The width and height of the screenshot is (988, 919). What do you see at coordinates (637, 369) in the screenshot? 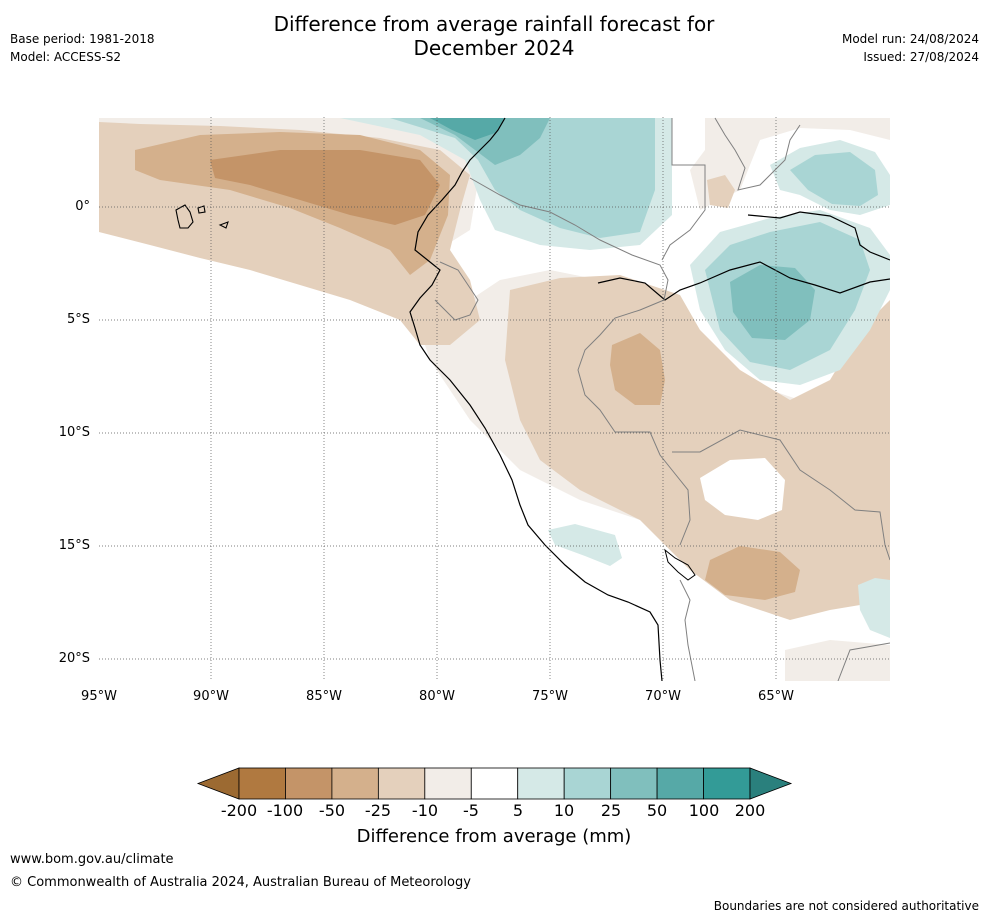
I see `dry-anomaly-peak-peru` at bounding box center [637, 369].